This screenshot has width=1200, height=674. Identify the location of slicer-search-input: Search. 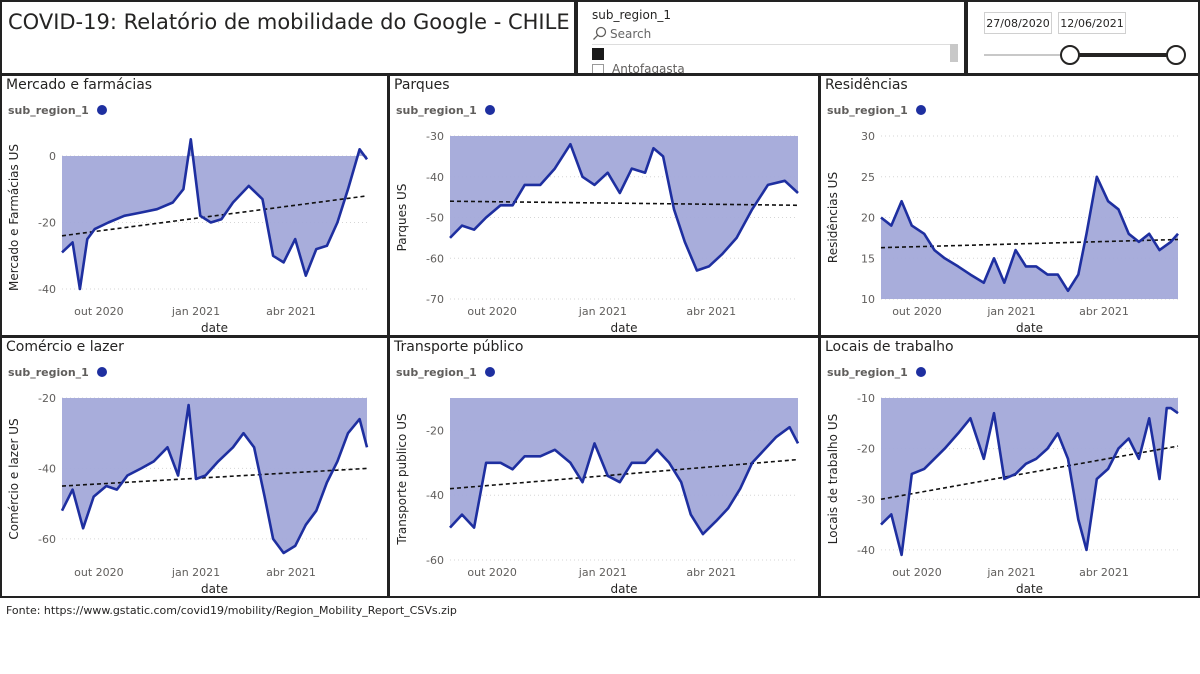
(775, 35).